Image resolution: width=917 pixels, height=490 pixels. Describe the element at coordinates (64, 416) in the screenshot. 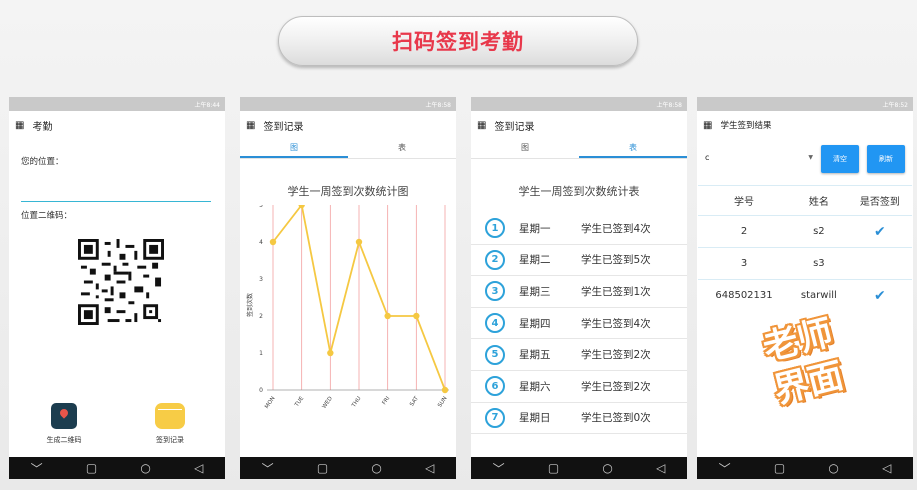

I see `map-pin-icon` at that location.